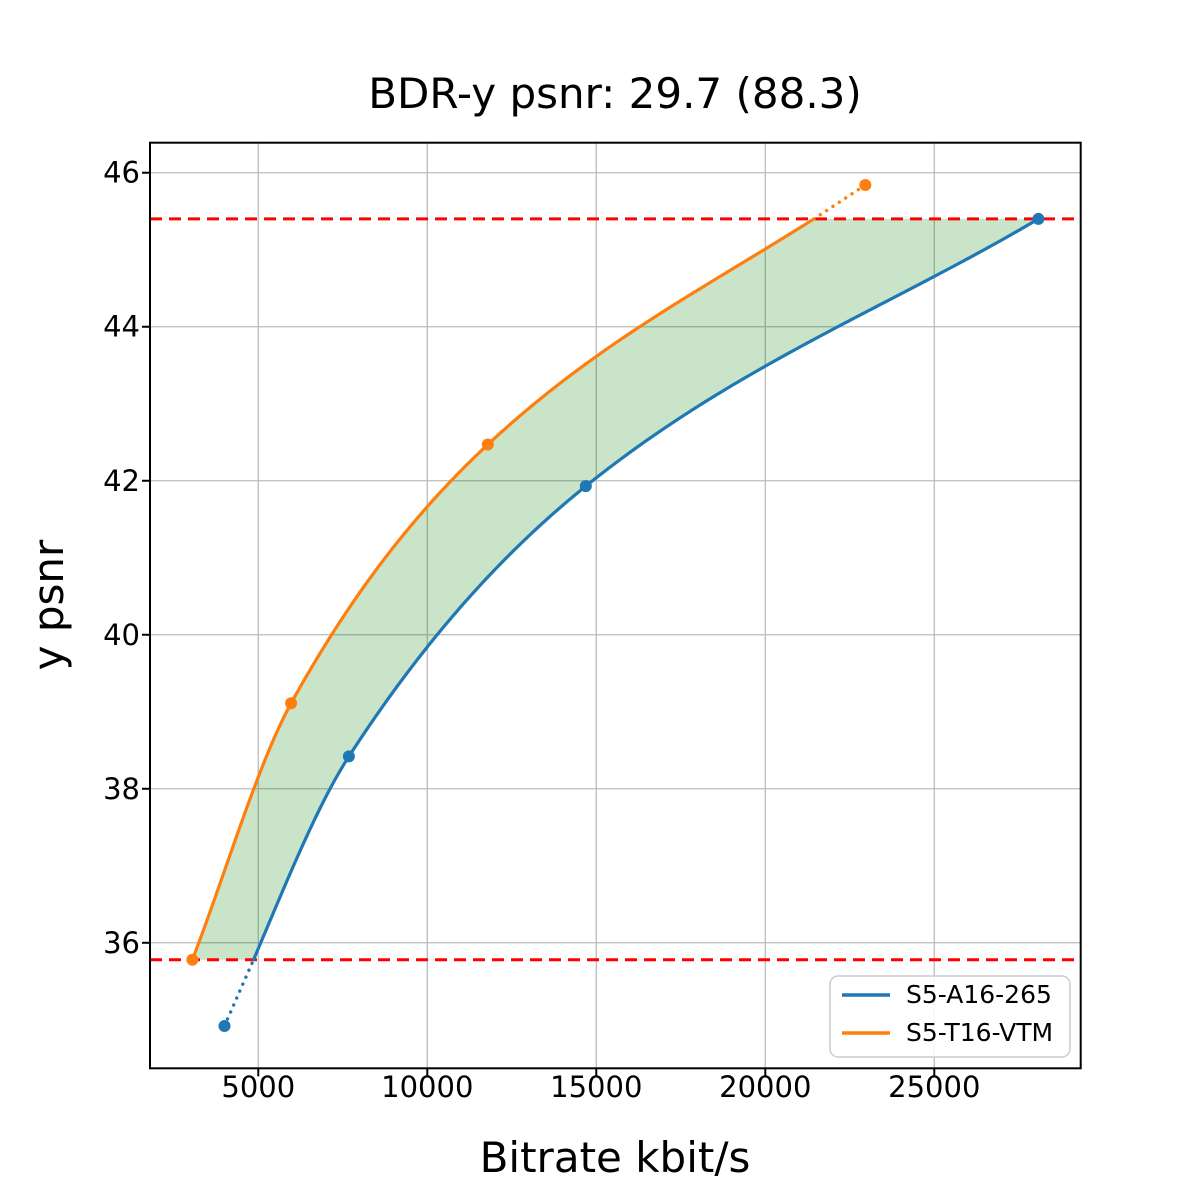 The width and height of the screenshot is (1200, 1204). What do you see at coordinates (121, 481) in the screenshot?
I see `y-tick-label: 42` at bounding box center [121, 481].